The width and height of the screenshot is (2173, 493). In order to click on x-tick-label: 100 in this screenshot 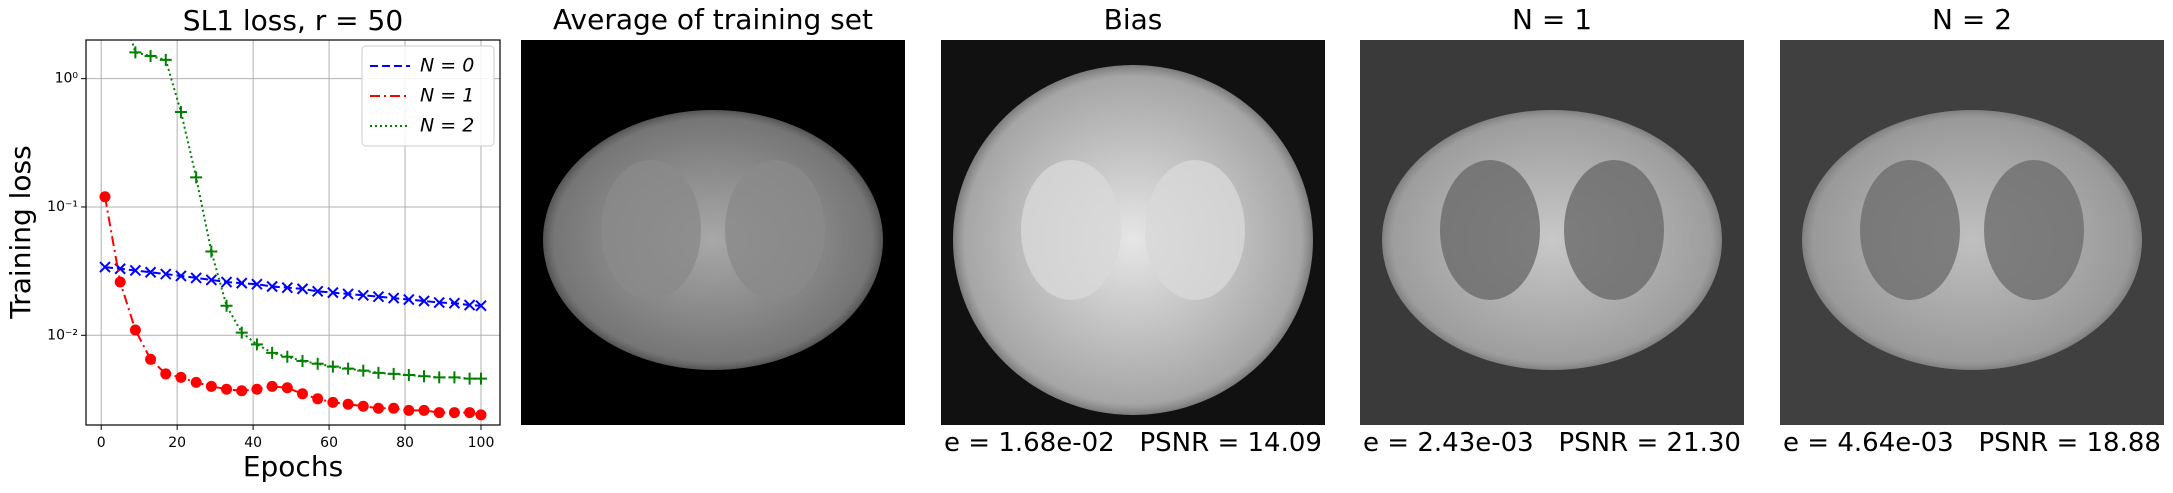, I will do `click(481, 443)`.